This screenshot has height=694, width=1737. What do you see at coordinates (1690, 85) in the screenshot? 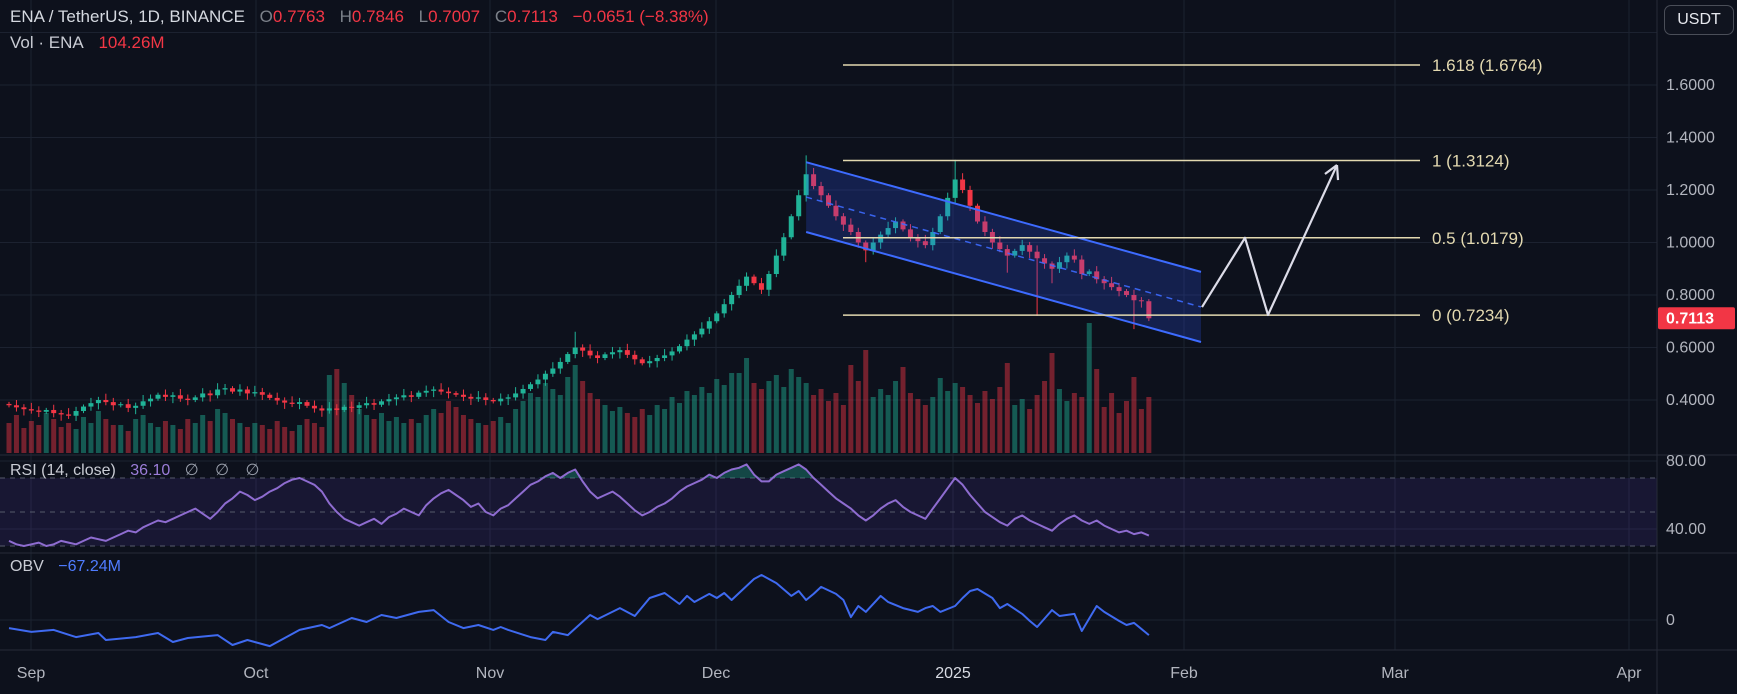
I see `svg-text: 1.6000` at bounding box center [1690, 85].